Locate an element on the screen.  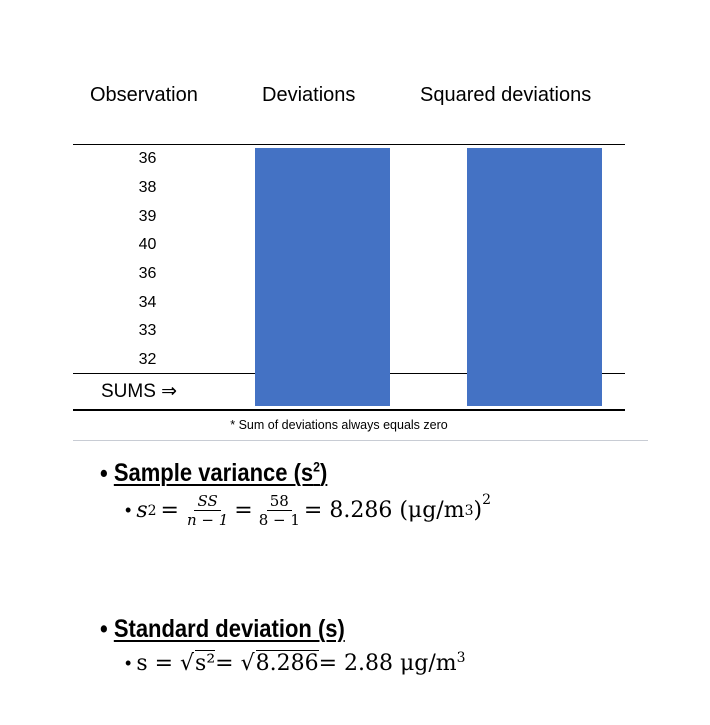
sums-label: SUMS ⇒ is located at coordinates (139, 391).